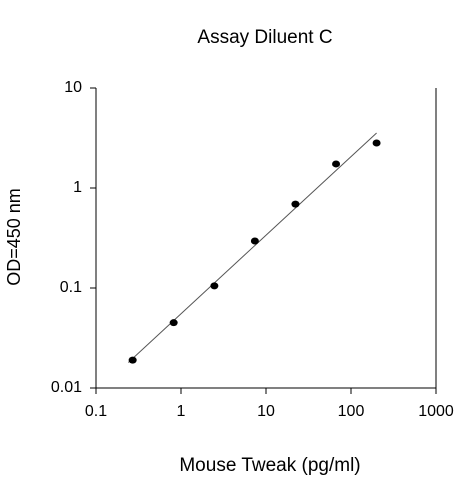  Describe the element at coordinates (269, 465) in the screenshot. I see `x-axis-label: Mouse Tweak (pg/ml)` at that location.